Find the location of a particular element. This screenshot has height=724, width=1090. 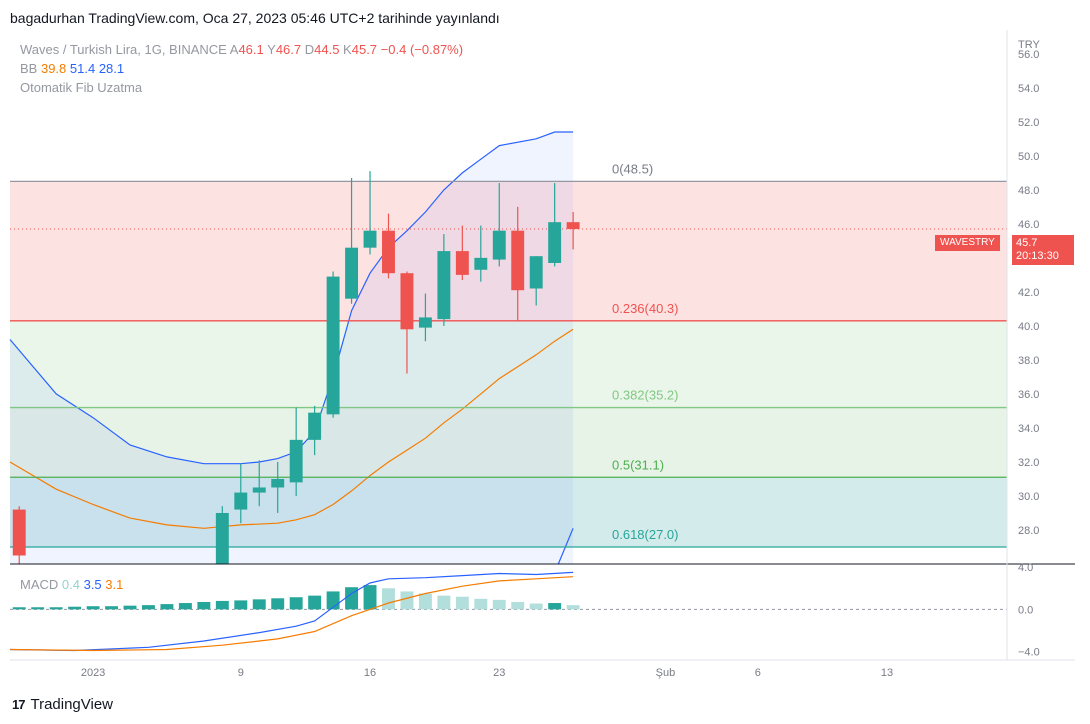

macd-tick-label: 0.0 is located at coordinates (1025, 610).